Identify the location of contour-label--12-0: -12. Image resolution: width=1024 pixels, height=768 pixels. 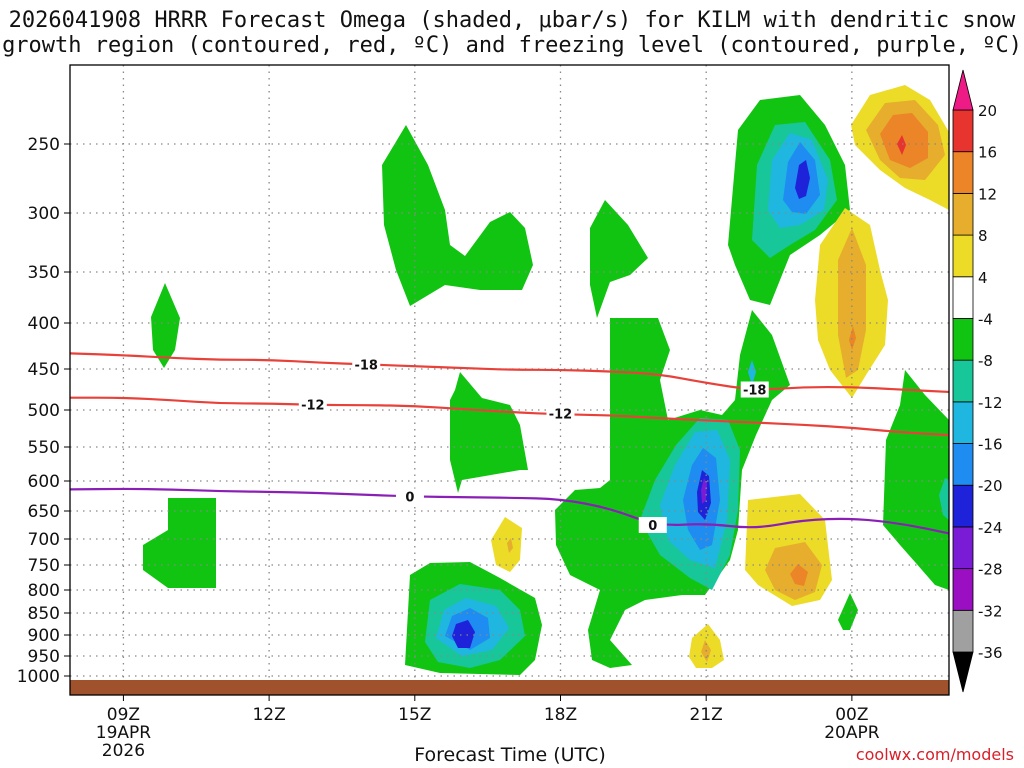
(313, 405).